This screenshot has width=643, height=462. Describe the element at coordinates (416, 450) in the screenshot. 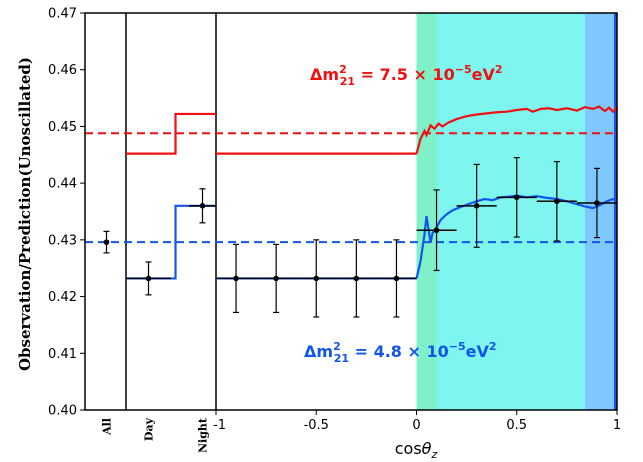

I see `x-axis-label: cosθz` at that location.